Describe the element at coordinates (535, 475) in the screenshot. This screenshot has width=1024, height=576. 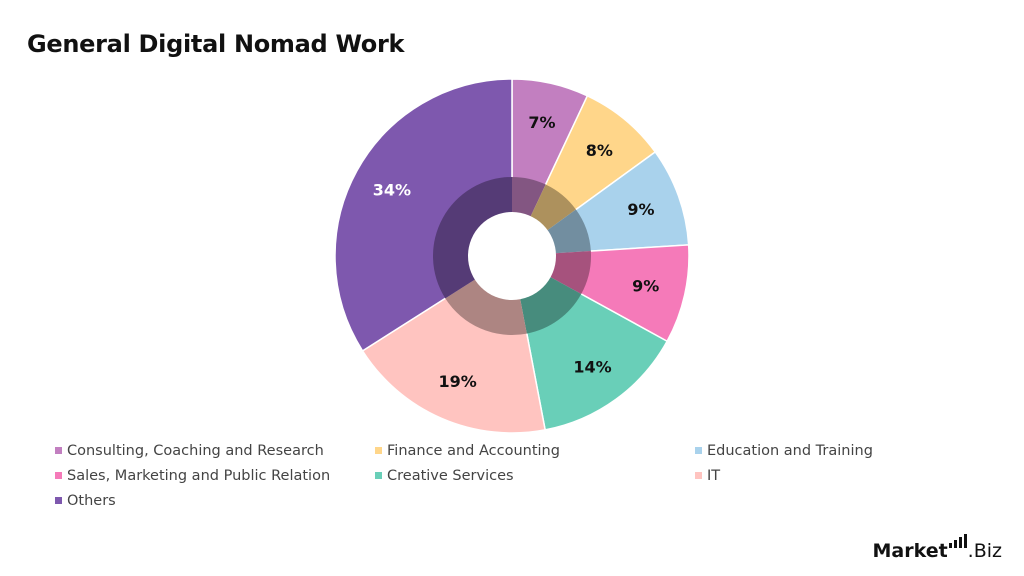
I see `legend-item-4: Creative Services` at that location.